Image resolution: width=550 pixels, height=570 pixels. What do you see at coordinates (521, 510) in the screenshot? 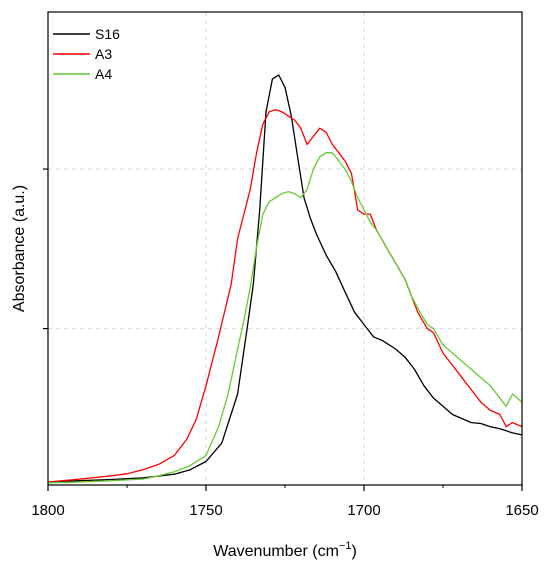
I see `x-tick-label: 1650` at bounding box center [521, 510].